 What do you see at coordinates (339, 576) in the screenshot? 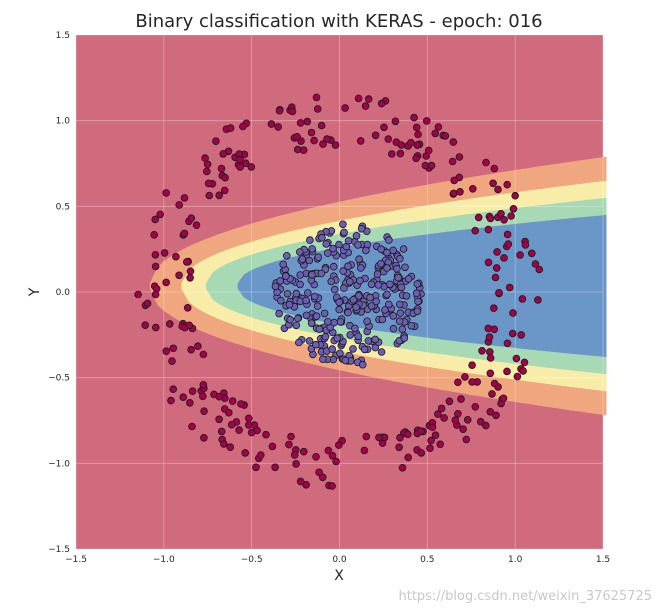
I see `x-axis-label: X` at bounding box center [339, 576].